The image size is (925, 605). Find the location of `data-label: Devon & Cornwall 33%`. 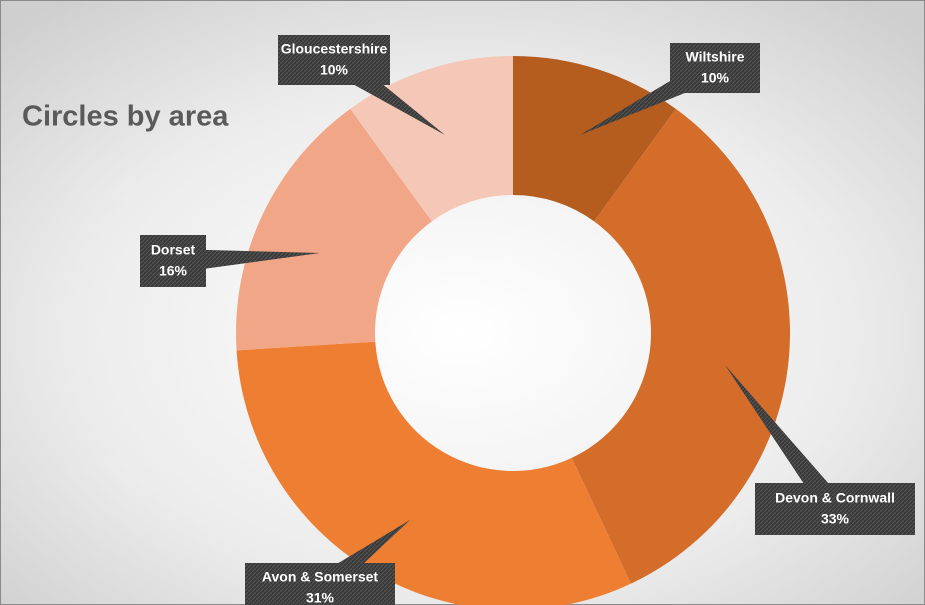

data-label: Devon & Cornwall 33% is located at coordinates (820, 450).